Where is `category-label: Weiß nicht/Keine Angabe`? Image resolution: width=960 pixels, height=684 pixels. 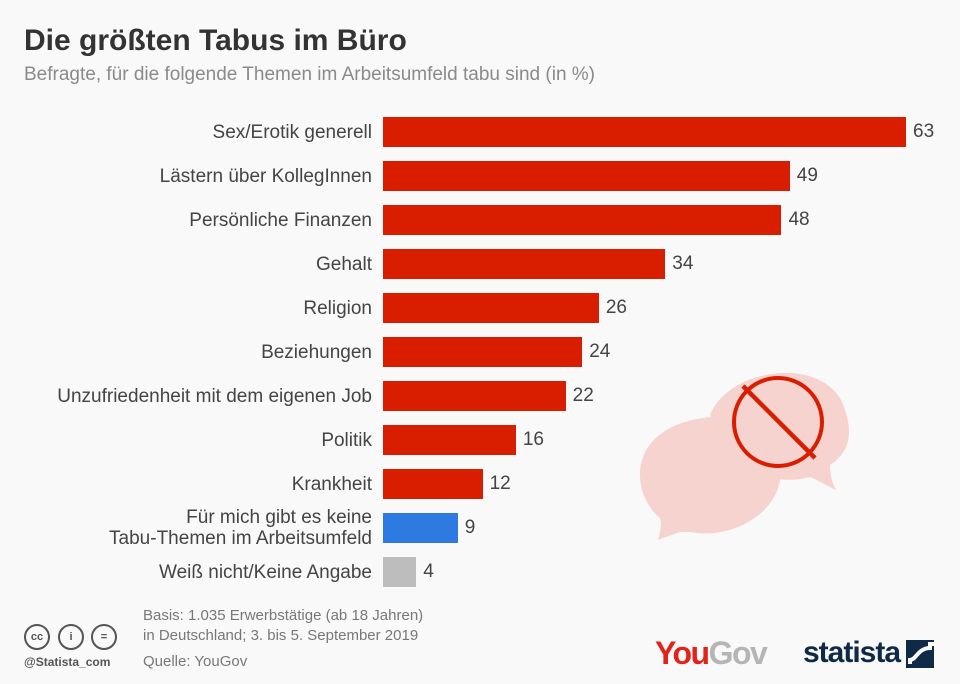
category-label: Weiß nicht/Keine Angabe is located at coordinates (265, 572).